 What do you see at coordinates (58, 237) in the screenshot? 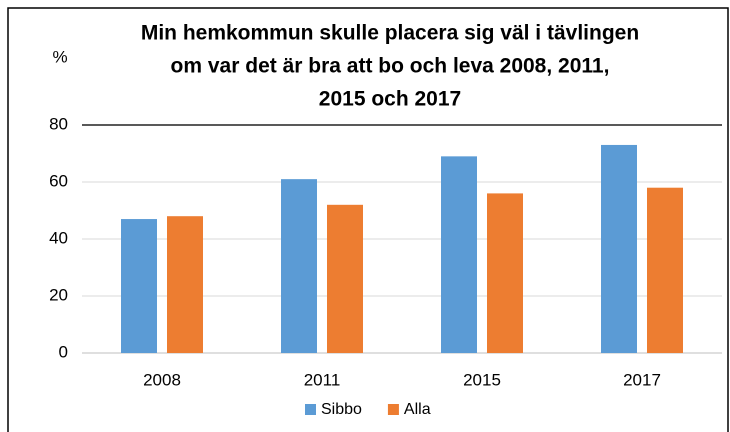
I see `y-tick-label: 40` at bounding box center [58, 237].